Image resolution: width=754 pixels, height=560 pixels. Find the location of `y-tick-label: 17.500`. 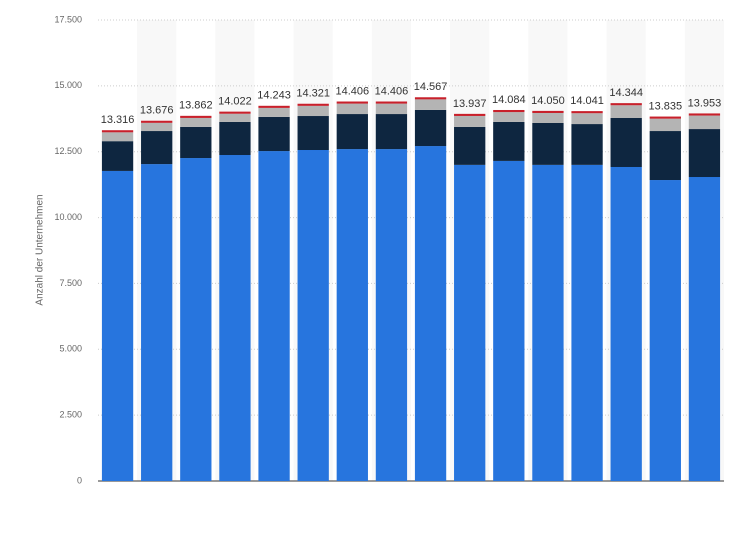

y-tick-label: 17.500 is located at coordinates (68, 19).